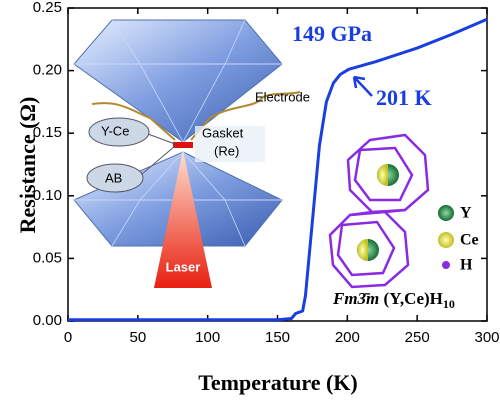 The height and width of the screenshot is (404, 500). I want to click on x-tick-label: 250, so click(417, 337).